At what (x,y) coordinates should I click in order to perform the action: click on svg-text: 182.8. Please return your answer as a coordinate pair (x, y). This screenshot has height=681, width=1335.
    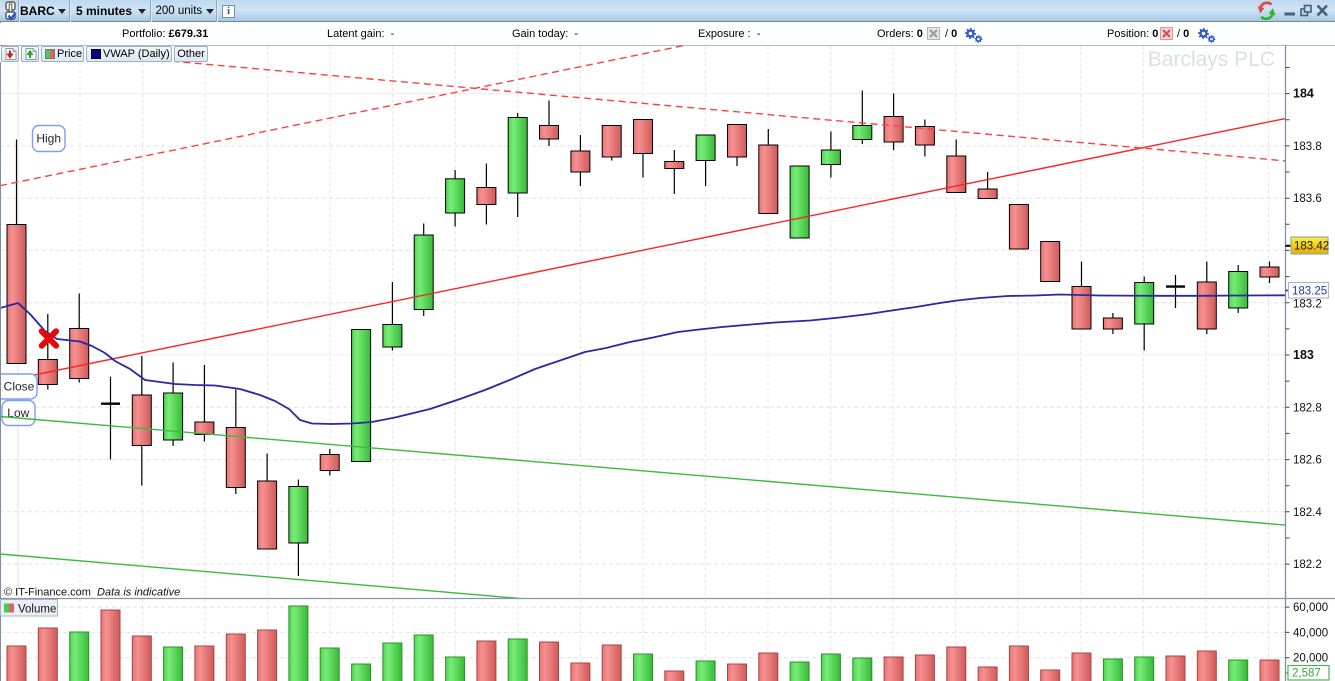
    Looking at the image, I should click on (1307, 408).